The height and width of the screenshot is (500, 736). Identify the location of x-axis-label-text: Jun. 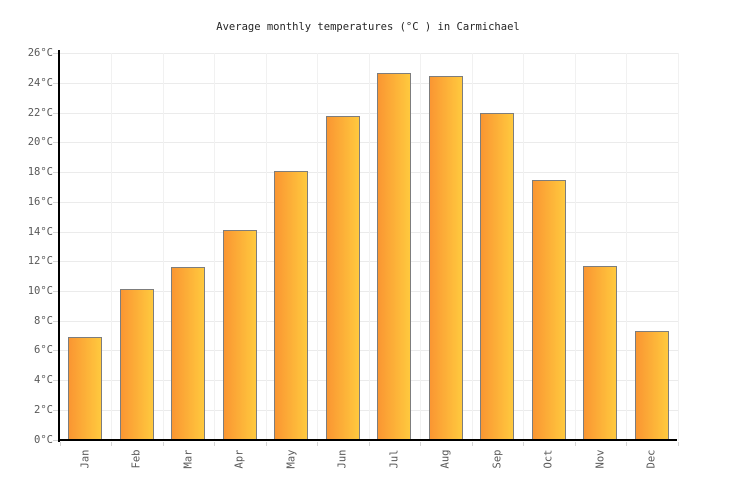
(342, 459).